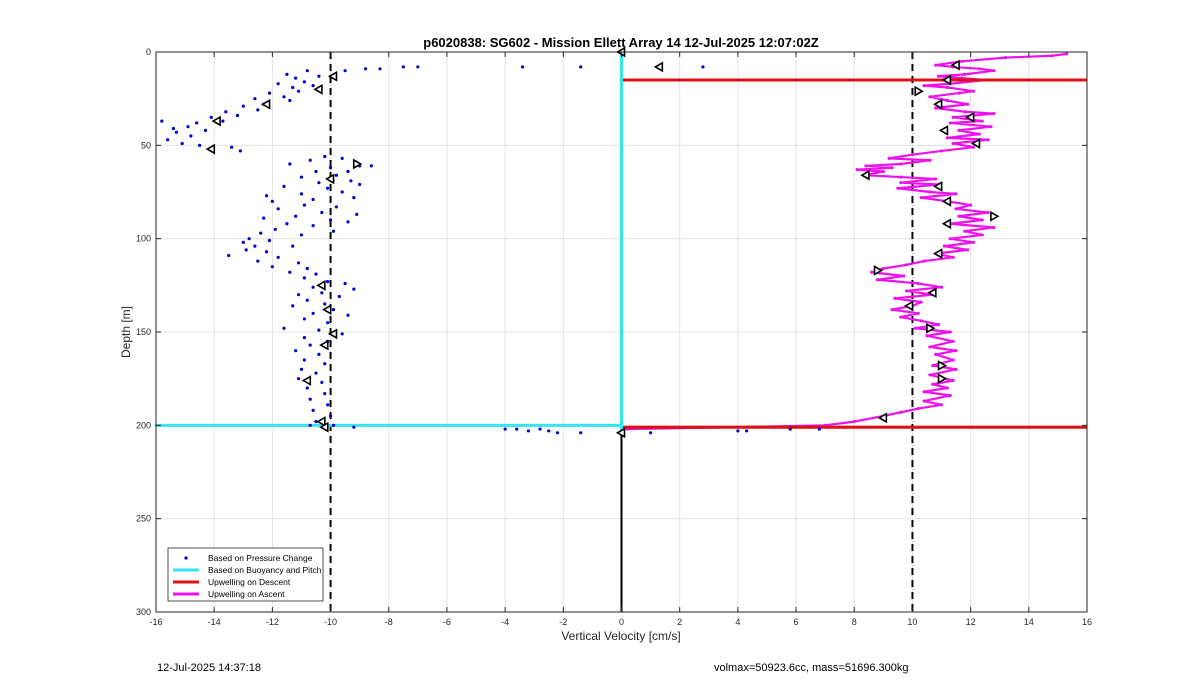  I want to click on legend-box, so click(245, 574).